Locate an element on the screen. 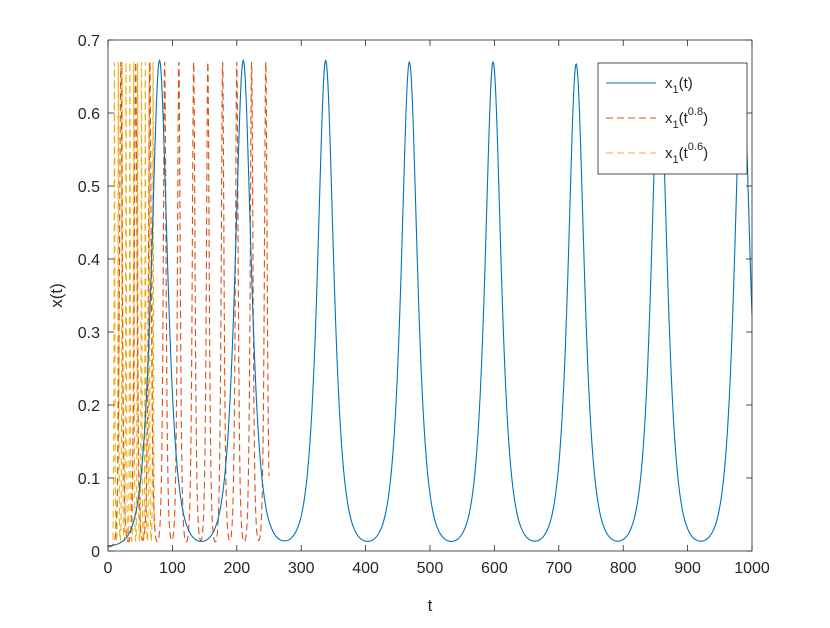 The height and width of the screenshot is (628, 830). y-tick-label: 0.5 is located at coordinates (89, 187).